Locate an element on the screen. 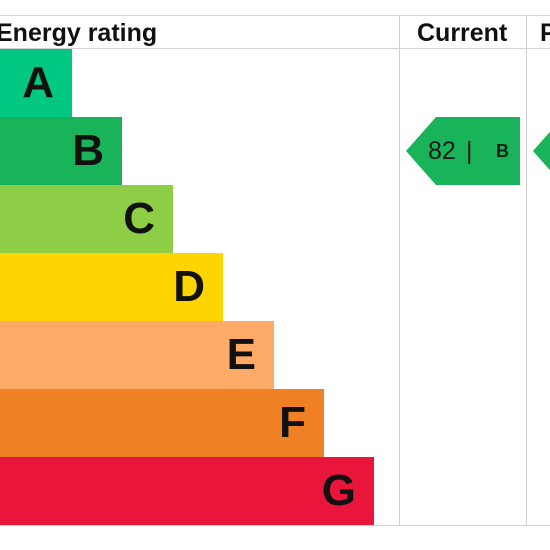  current-column-divider is located at coordinates (399, 270).